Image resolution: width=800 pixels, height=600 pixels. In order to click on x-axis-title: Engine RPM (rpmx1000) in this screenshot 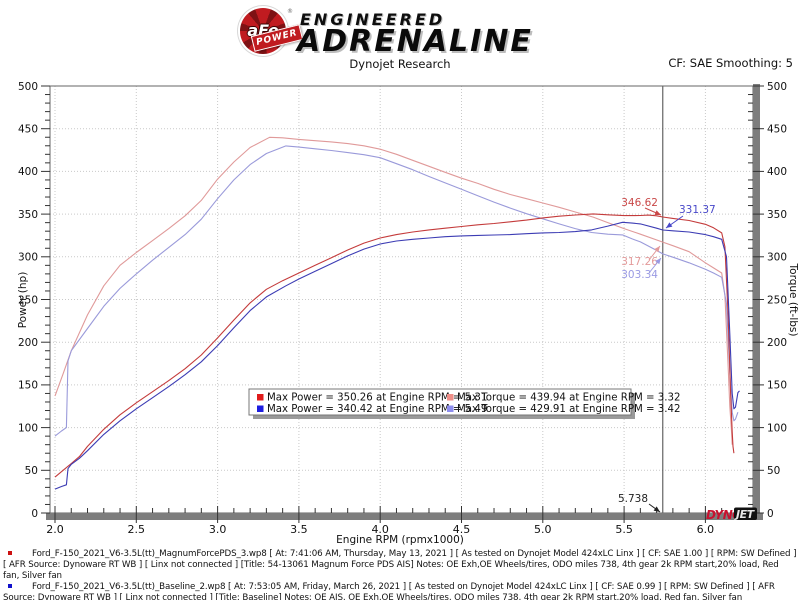, I will do `click(400, 540)`.